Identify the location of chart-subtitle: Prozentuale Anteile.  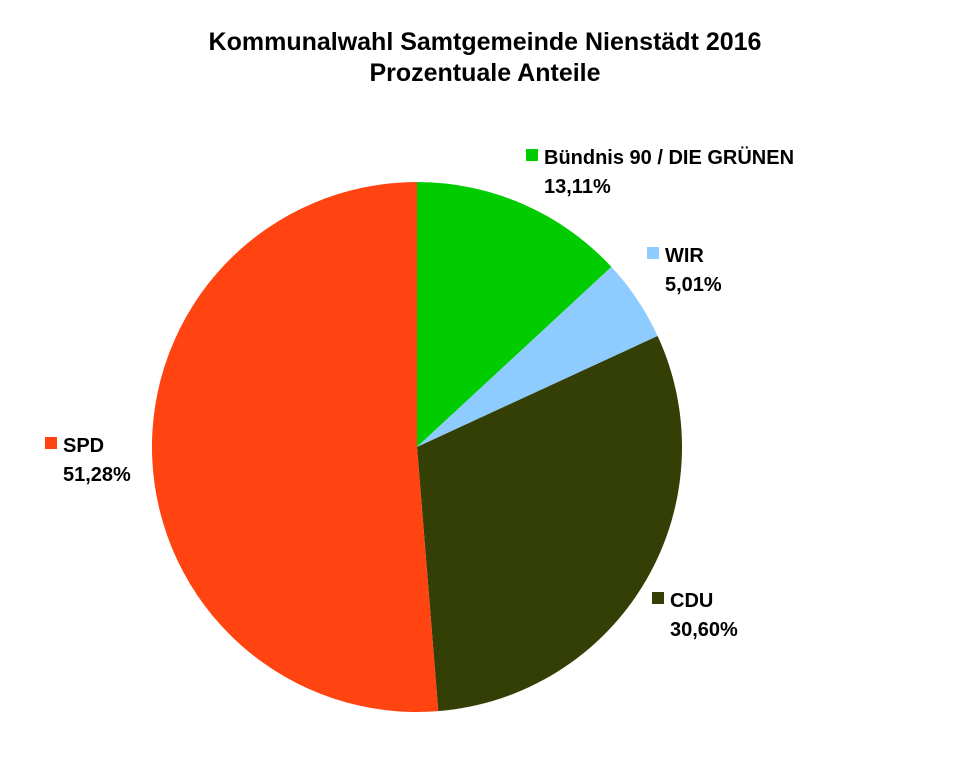
(484, 73).